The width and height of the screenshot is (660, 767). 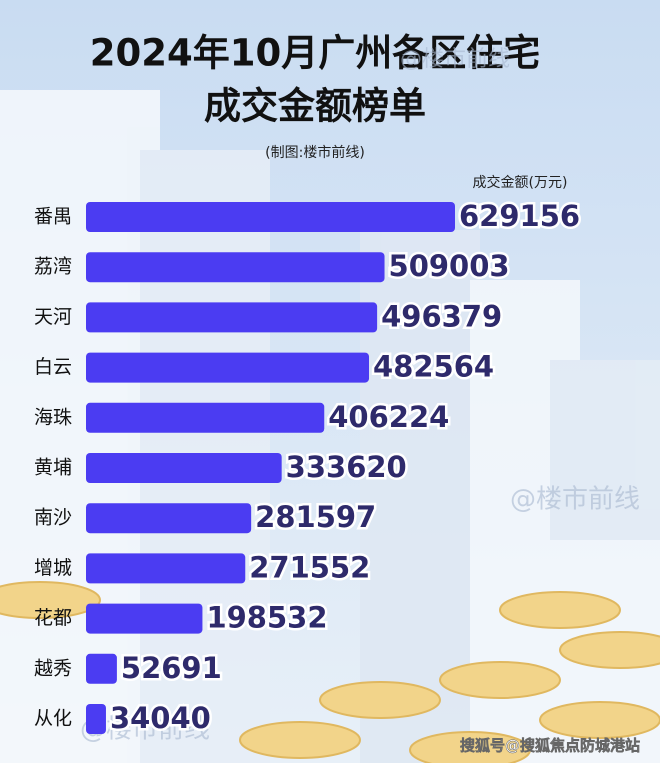 What do you see at coordinates (53, 568) in the screenshot?
I see `category-label: 增城` at bounding box center [53, 568].